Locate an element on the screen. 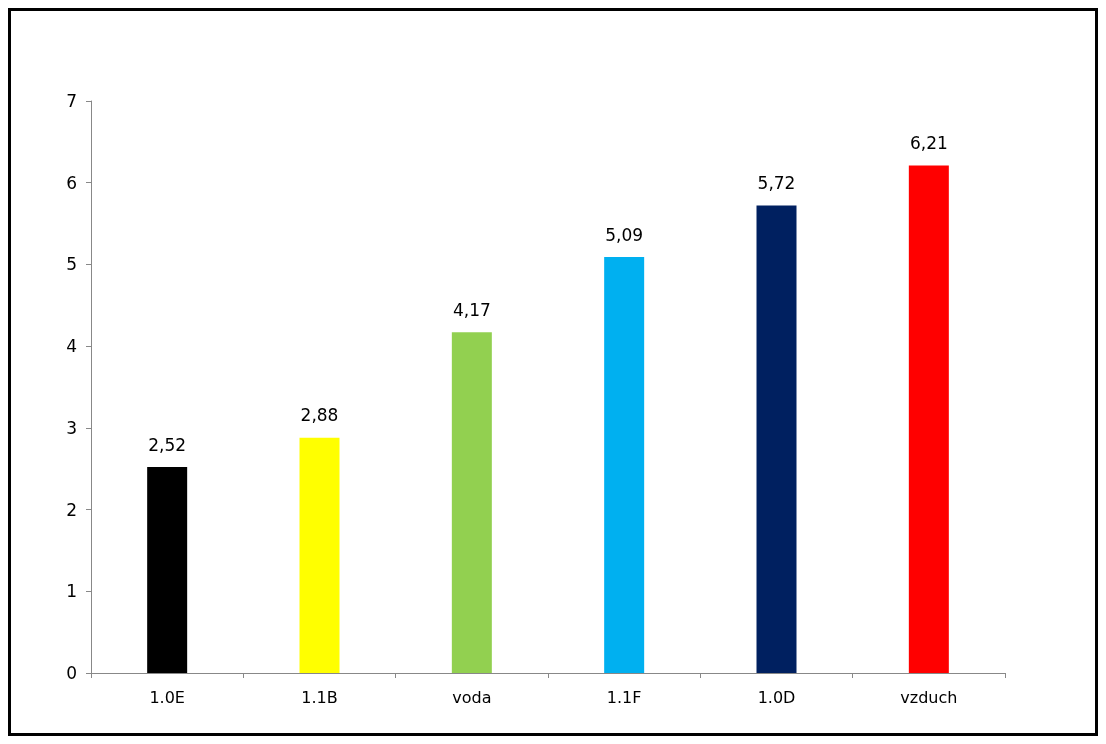 This screenshot has height=744, width=1106. y-tick-label: 7 is located at coordinates (71, 101).